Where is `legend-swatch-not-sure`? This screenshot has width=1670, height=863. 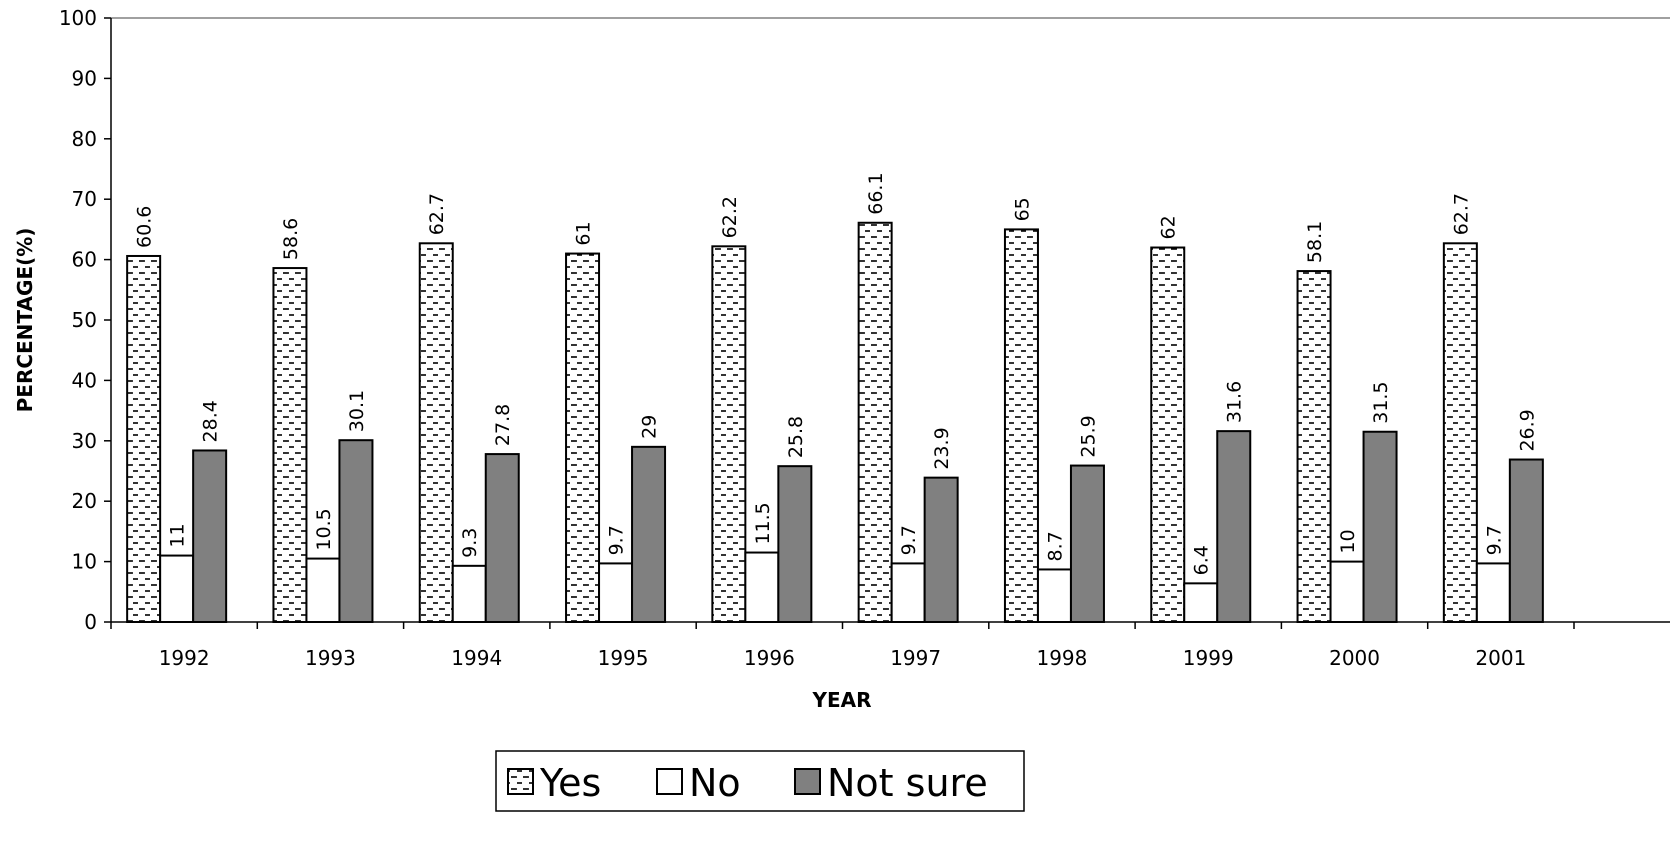
legend-swatch-not-sure is located at coordinates (807, 781).